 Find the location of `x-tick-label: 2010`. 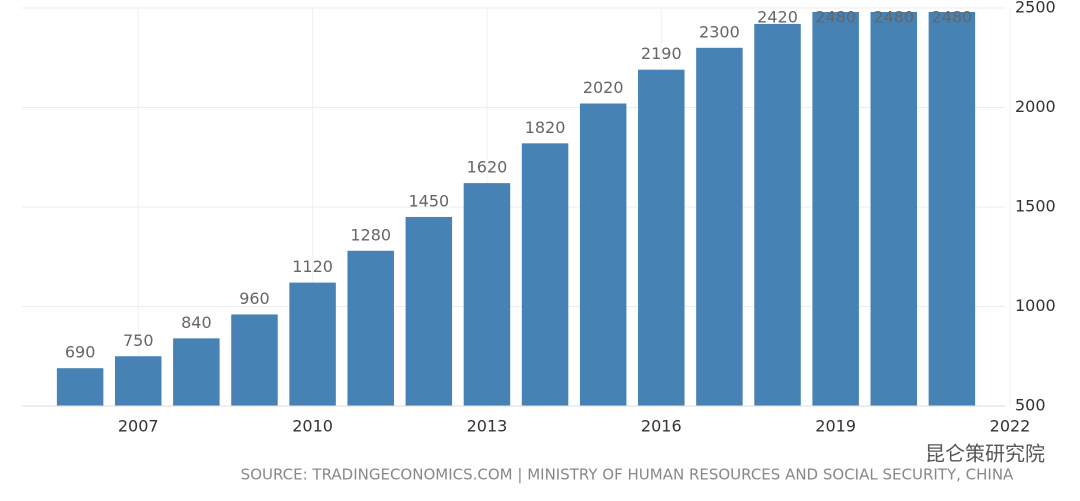

x-tick-label: 2010 is located at coordinates (312, 426).